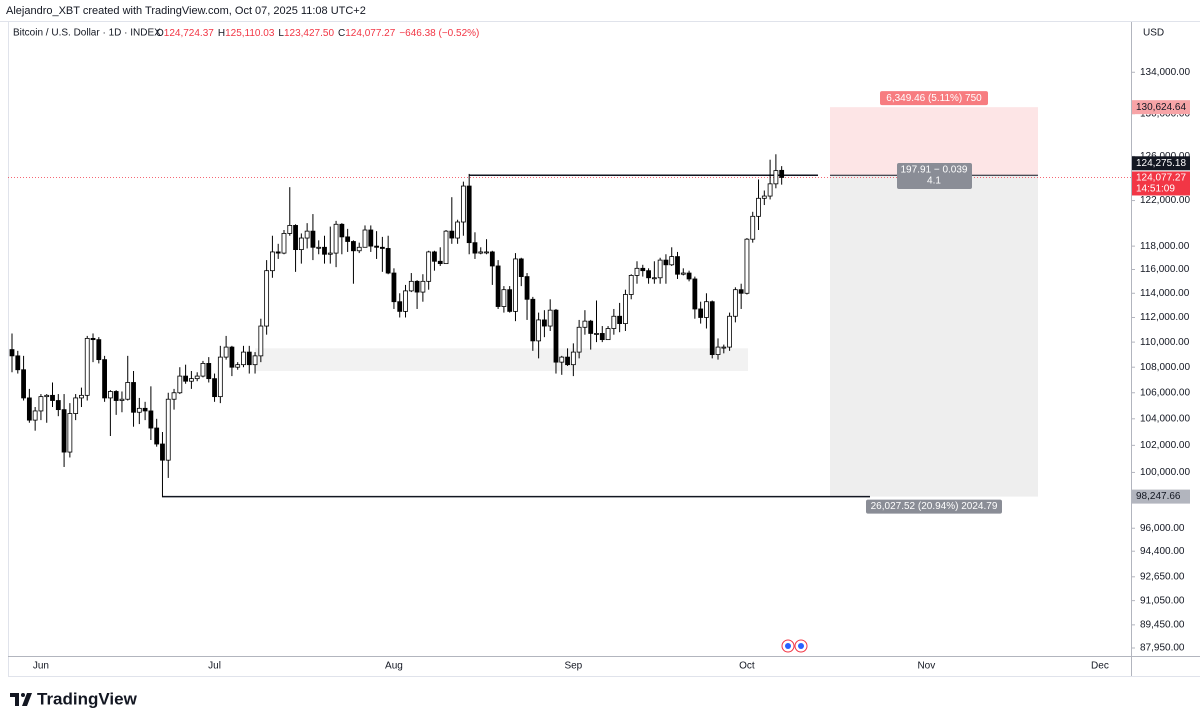 The height and width of the screenshot is (723, 1200). Describe the element at coordinates (1165, 293) in the screenshot. I see `y-tick-label: 114,000.00` at that location.